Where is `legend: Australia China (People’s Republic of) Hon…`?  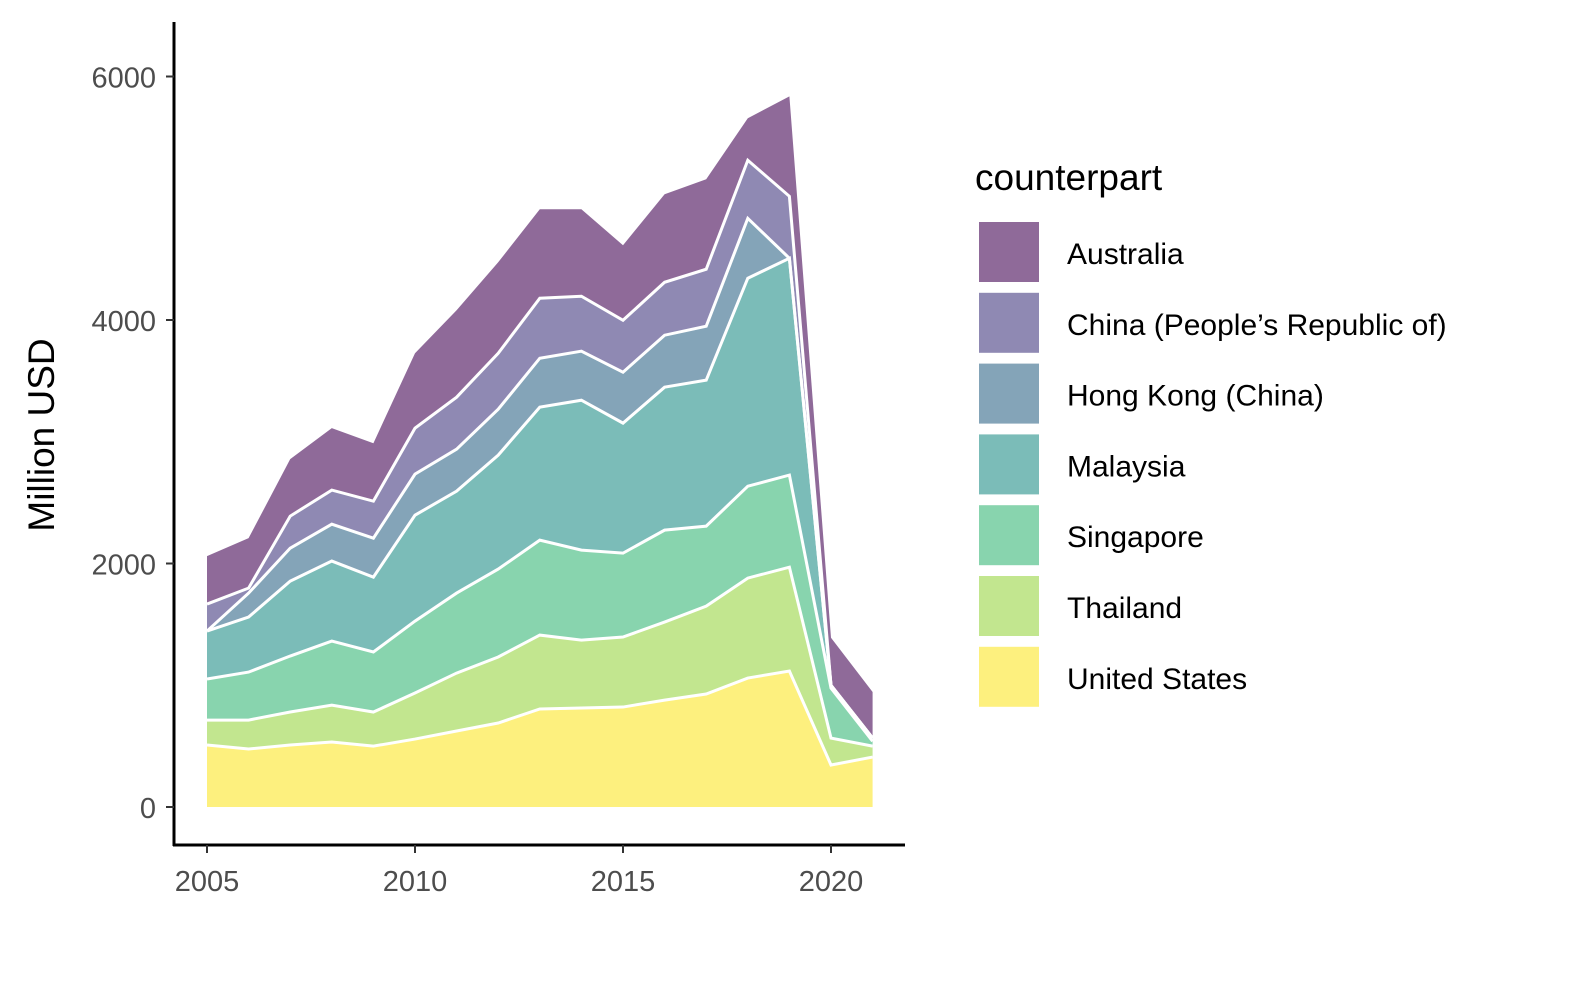 legend: Australia China (People’s Republic of) Hon… is located at coordinates (1213, 464).